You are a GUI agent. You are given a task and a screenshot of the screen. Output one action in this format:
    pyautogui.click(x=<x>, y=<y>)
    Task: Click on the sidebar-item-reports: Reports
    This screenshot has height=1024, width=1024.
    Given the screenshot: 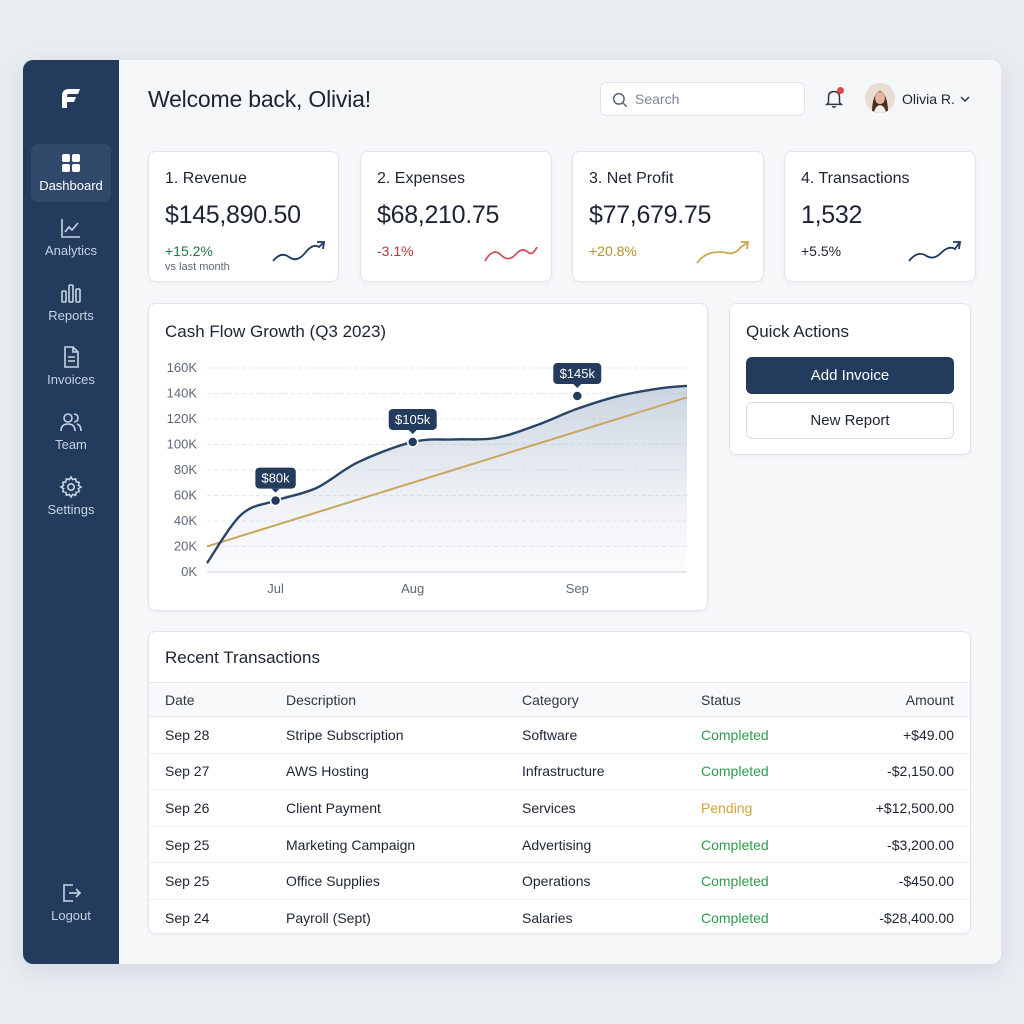 What is the action you would take?
    pyautogui.click(x=71, y=303)
    